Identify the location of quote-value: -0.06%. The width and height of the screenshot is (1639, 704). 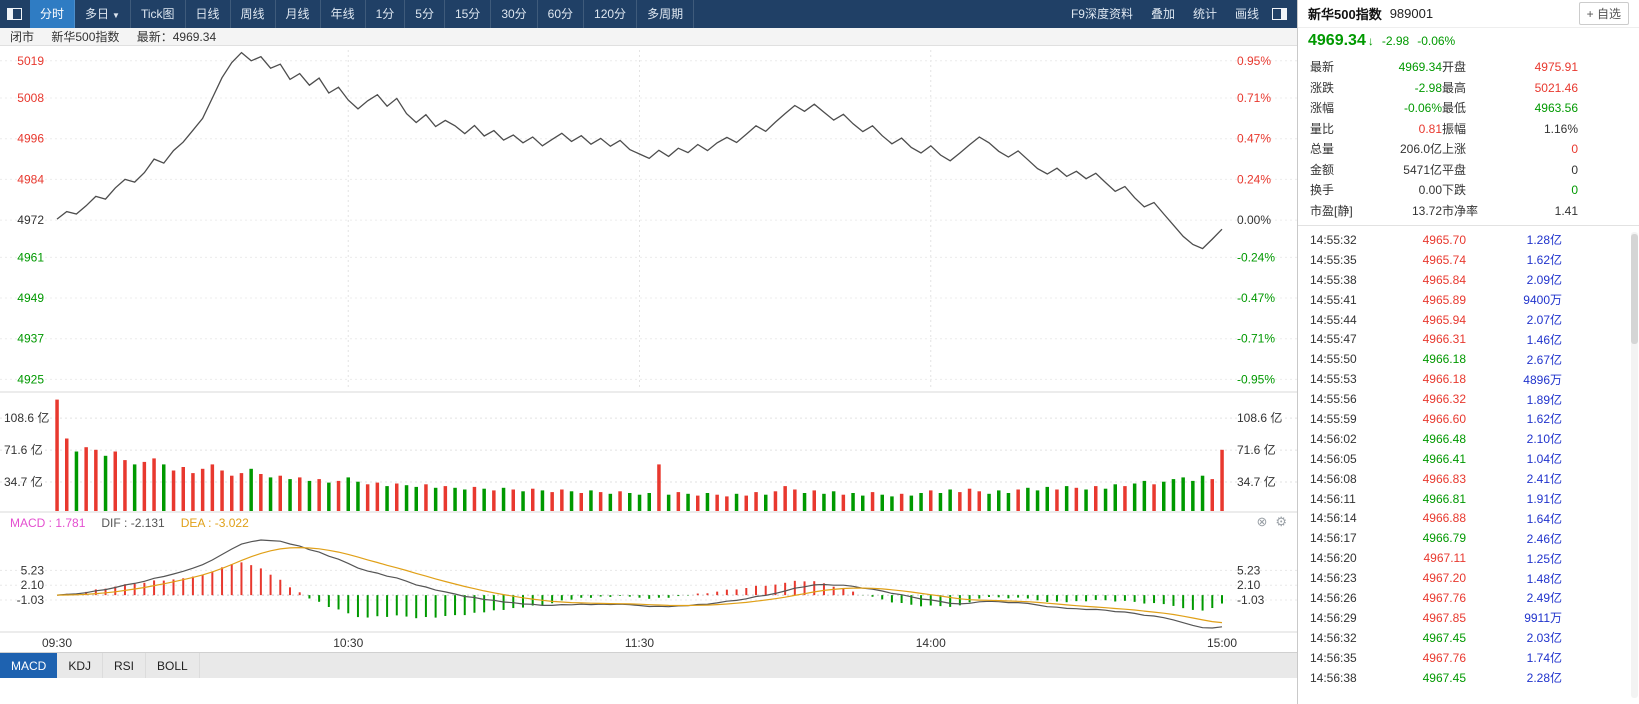
(1422, 108).